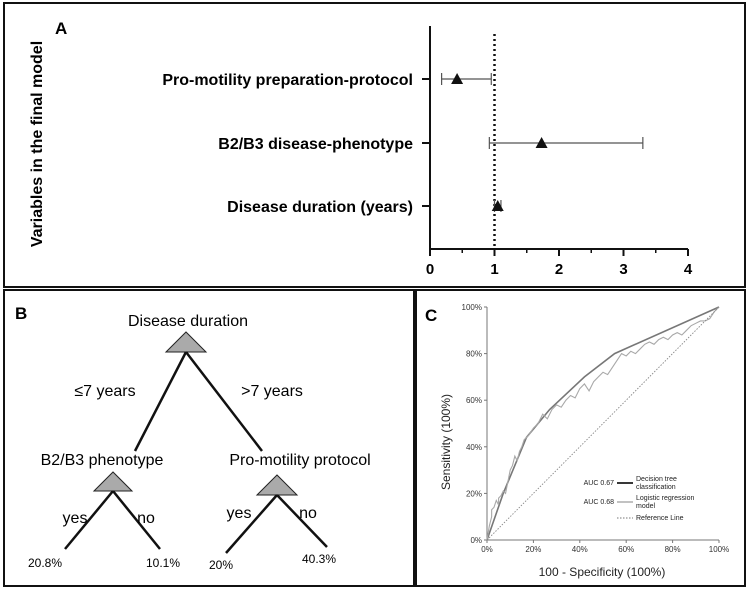 This screenshot has height=590, width=749. Describe the element at coordinates (474, 400) in the screenshot. I see `y-tick-label: 60%` at that location.